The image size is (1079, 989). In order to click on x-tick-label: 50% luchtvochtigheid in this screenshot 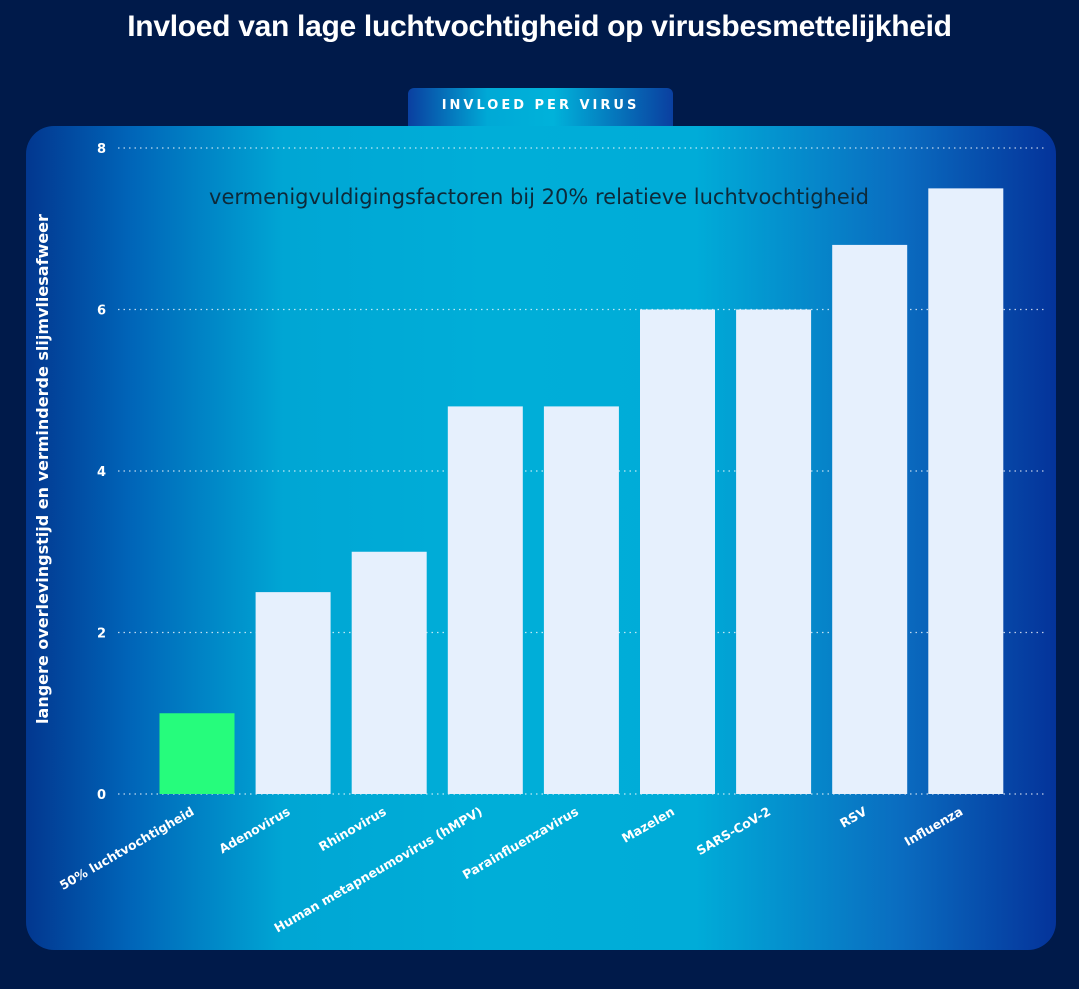, I will do `click(127, 848)`.